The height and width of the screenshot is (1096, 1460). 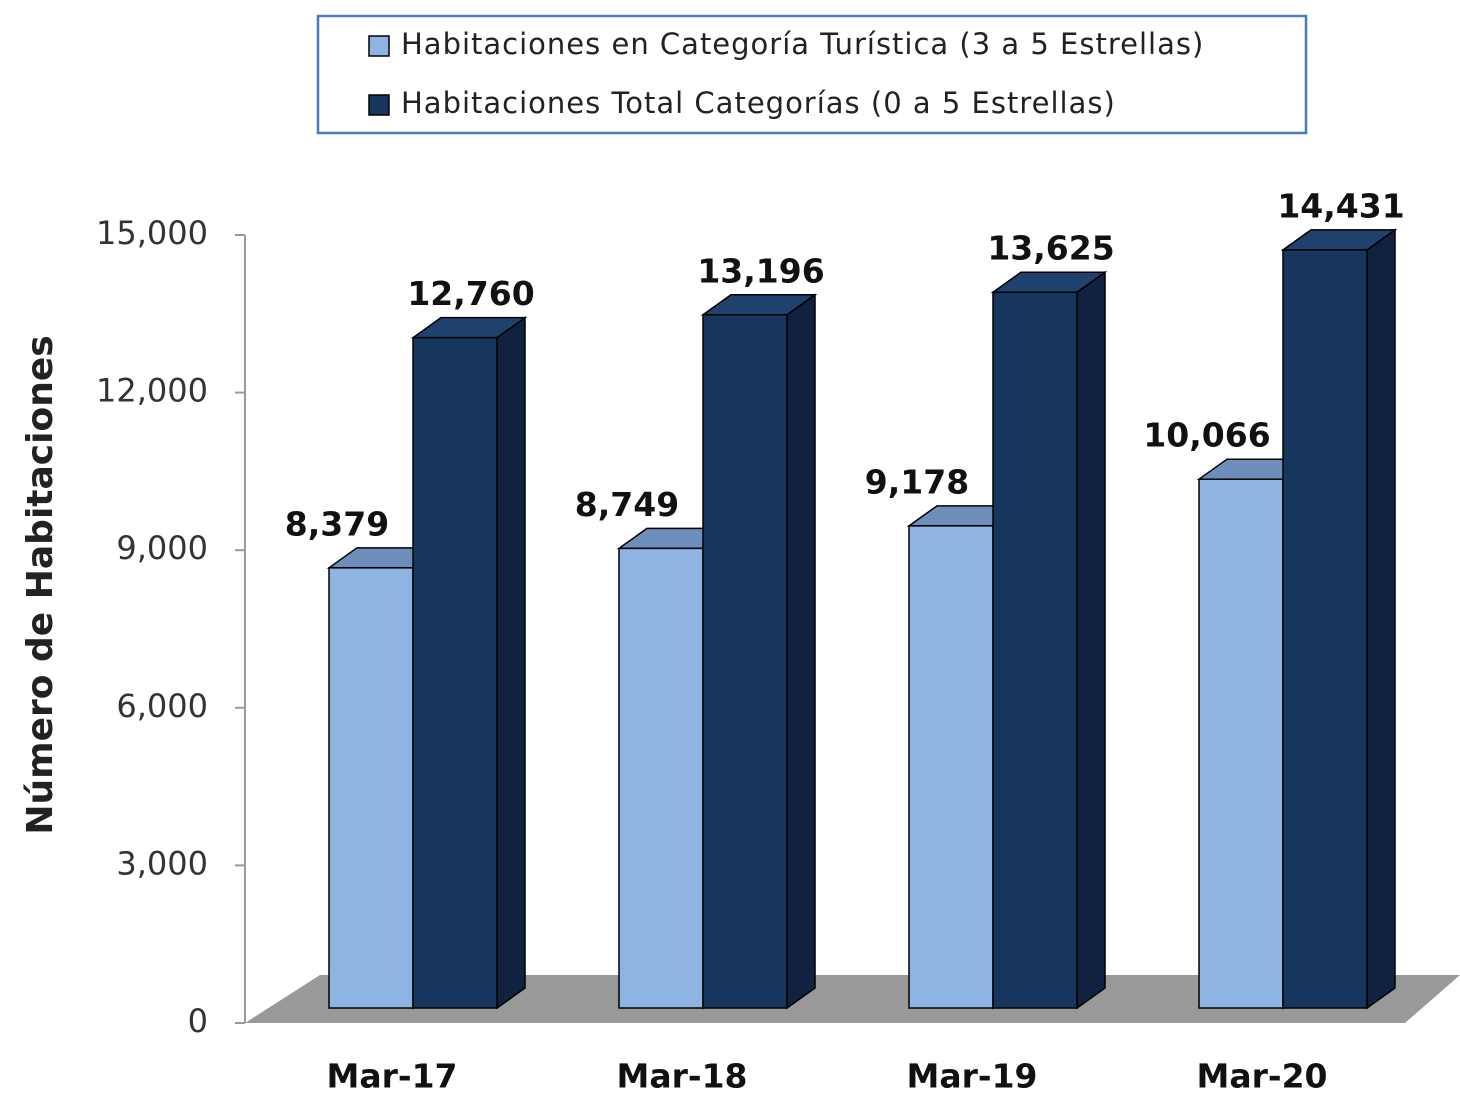 What do you see at coordinates (681, 1076) in the screenshot?
I see `x-tick-label: Mar-18` at bounding box center [681, 1076].